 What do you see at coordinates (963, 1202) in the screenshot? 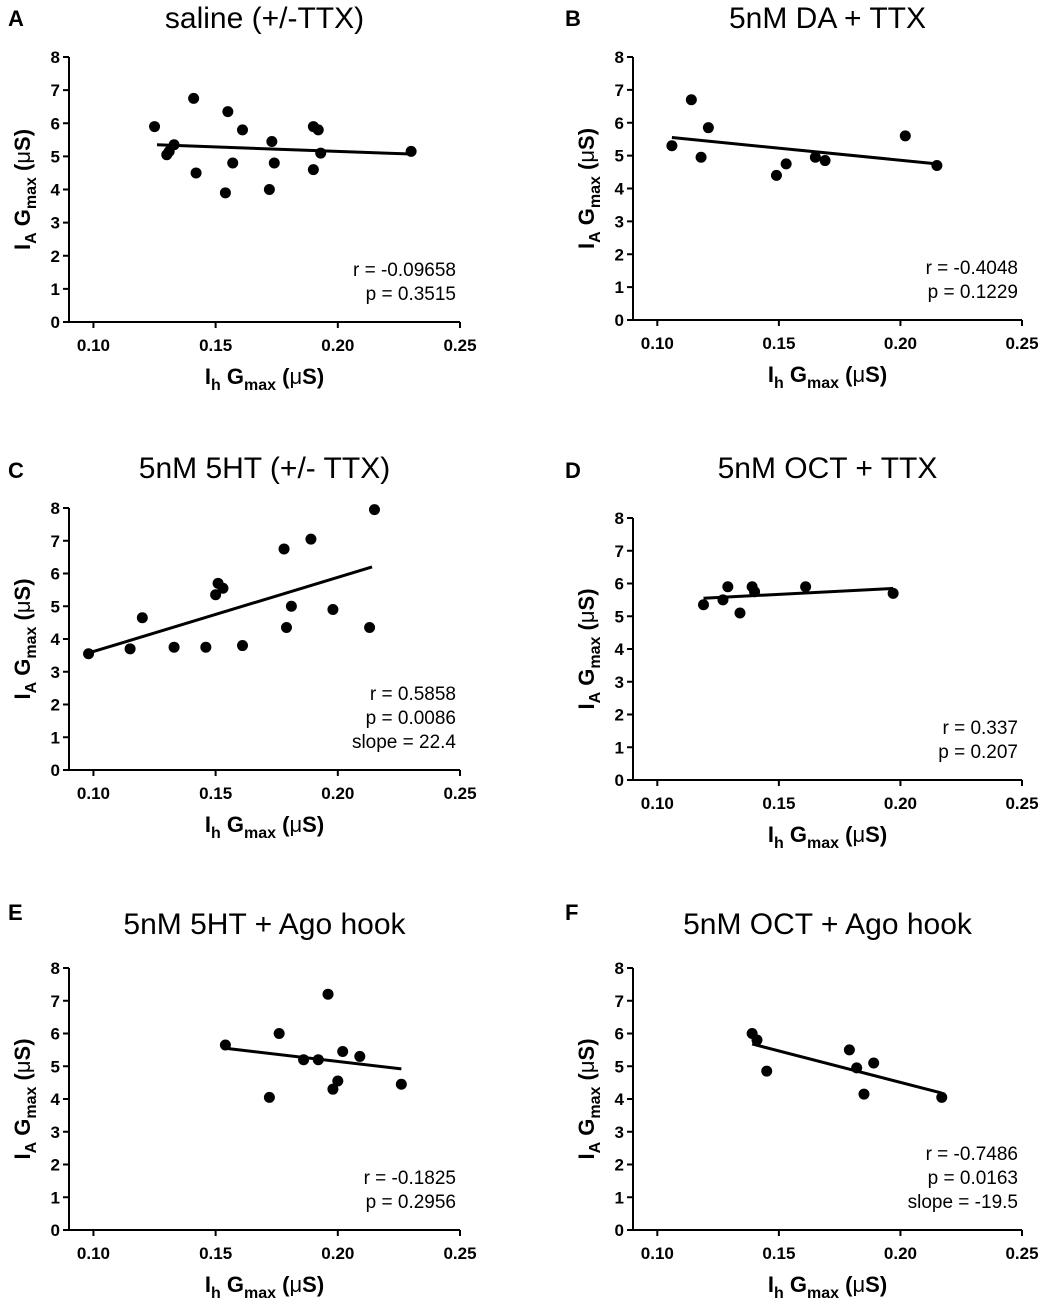
I see `stat-annotation: slope = -19.5` at bounding box center [963, 1202].